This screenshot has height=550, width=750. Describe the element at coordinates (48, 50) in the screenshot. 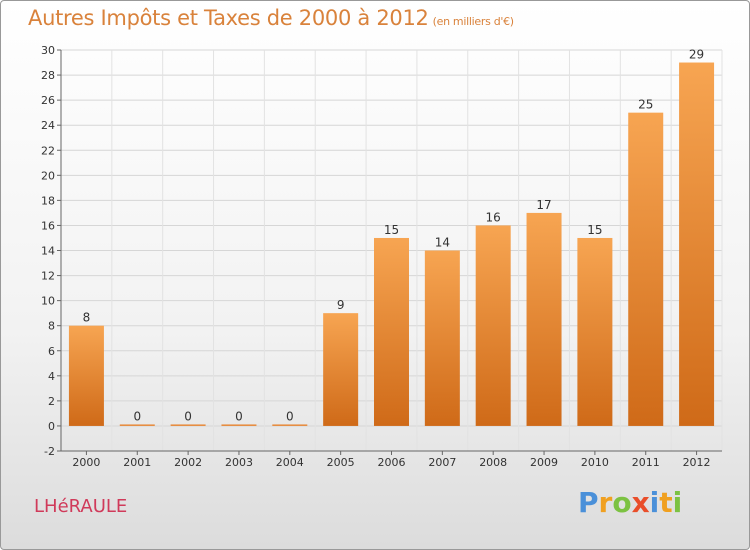

I see `y-tick-label: 30` at that location.